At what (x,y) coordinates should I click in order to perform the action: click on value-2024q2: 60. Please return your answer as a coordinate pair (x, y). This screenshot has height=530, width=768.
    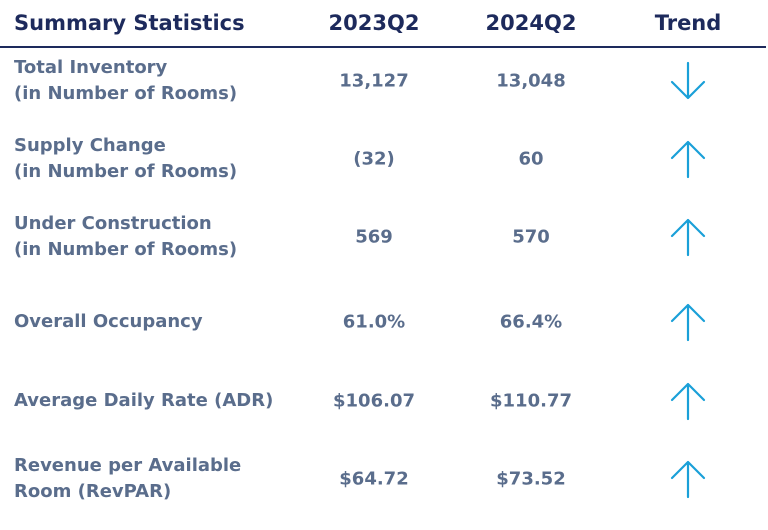
    Looking at the image, I should click on (531, 159).